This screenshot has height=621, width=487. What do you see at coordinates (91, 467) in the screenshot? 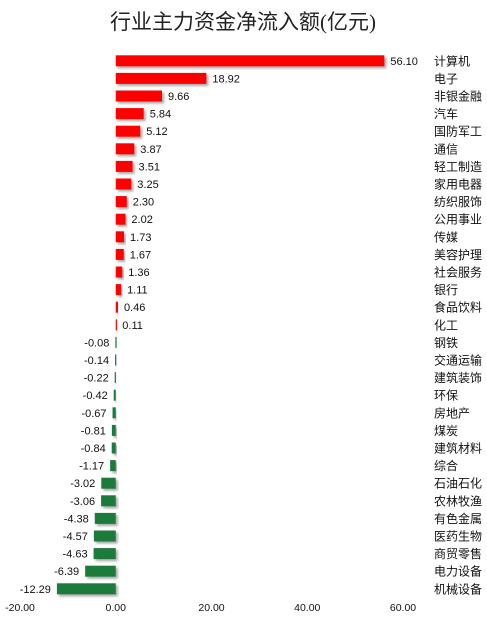
I see `value-label-23: -1.17` at bounding box center [91, 467].